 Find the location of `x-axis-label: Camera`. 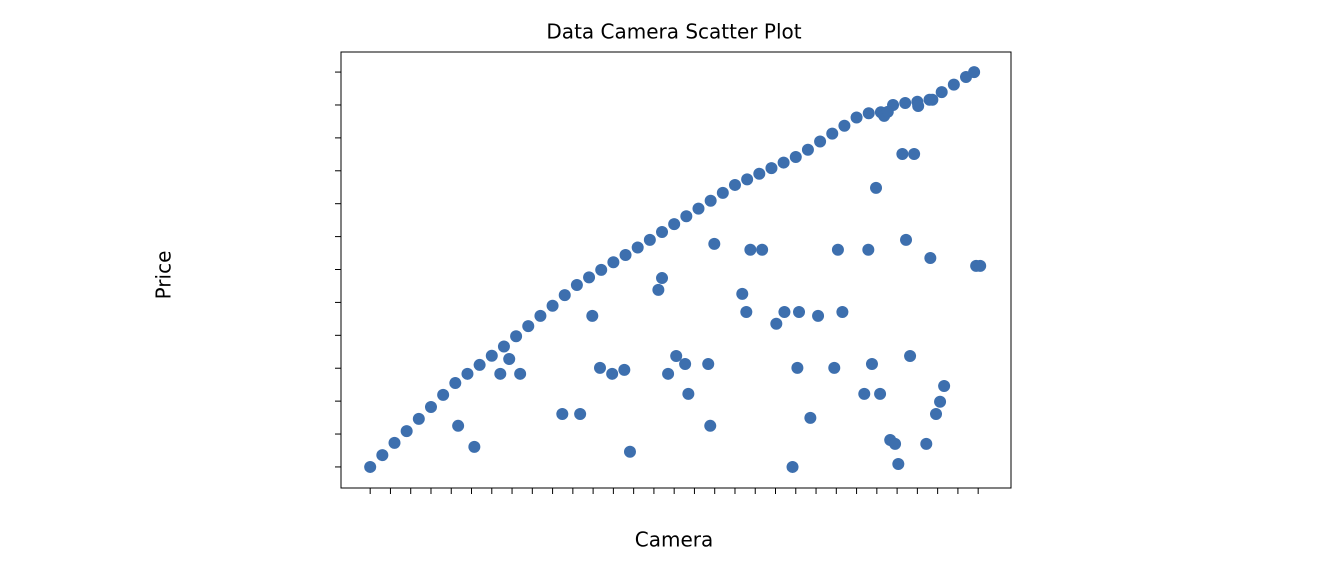

x-axis-label: Camera is located at coordinates (674, 540).